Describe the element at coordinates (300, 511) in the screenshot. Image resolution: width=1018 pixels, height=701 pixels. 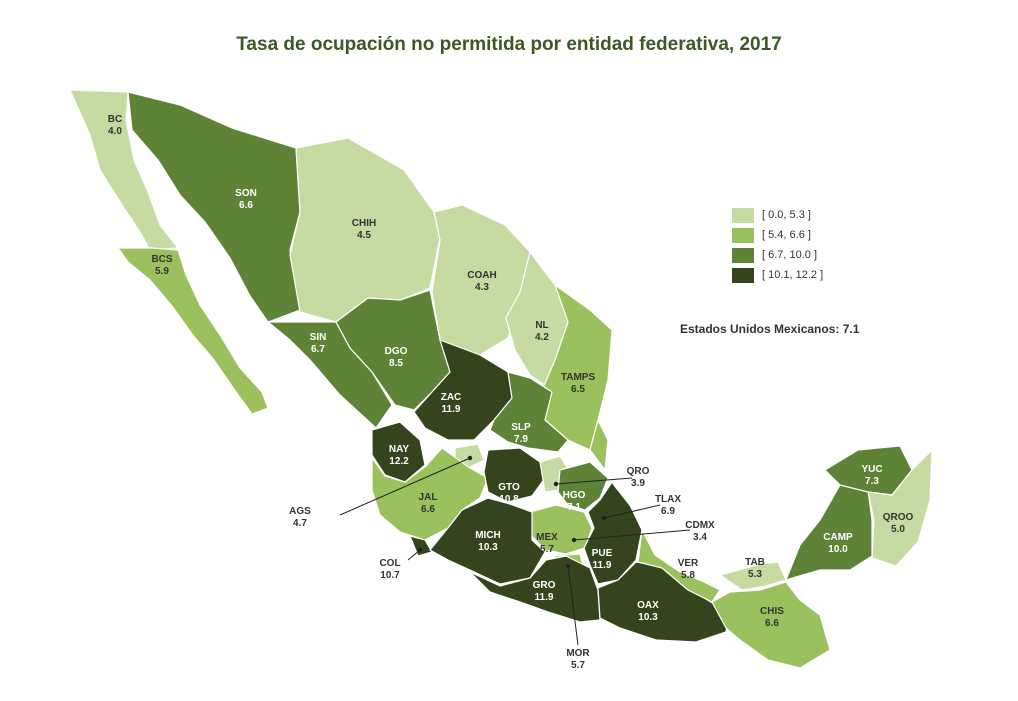
I see `state-label: AGS` at that location.